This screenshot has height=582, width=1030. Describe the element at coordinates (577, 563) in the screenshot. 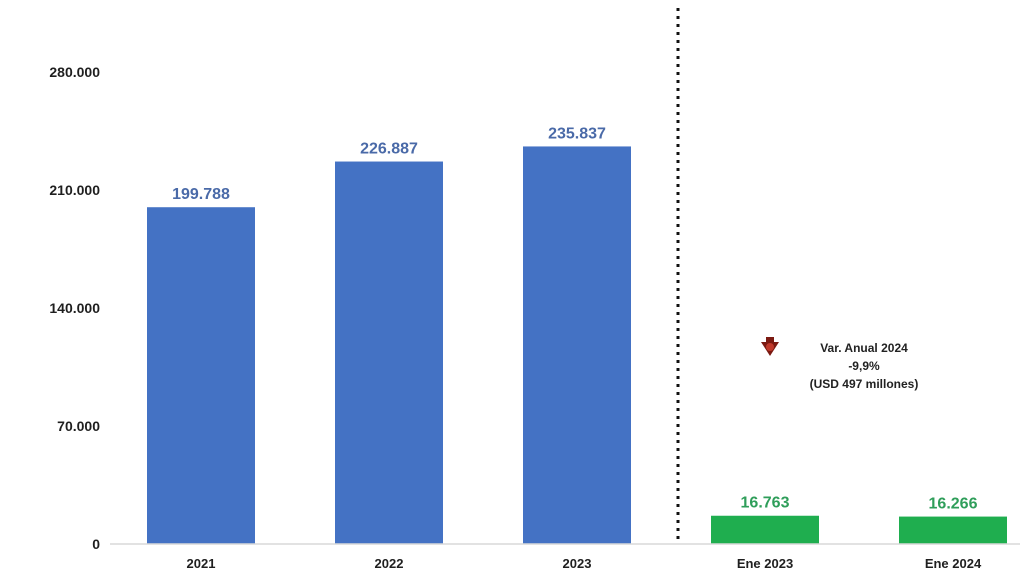

I see `x-tick-label: 2023` at that location.